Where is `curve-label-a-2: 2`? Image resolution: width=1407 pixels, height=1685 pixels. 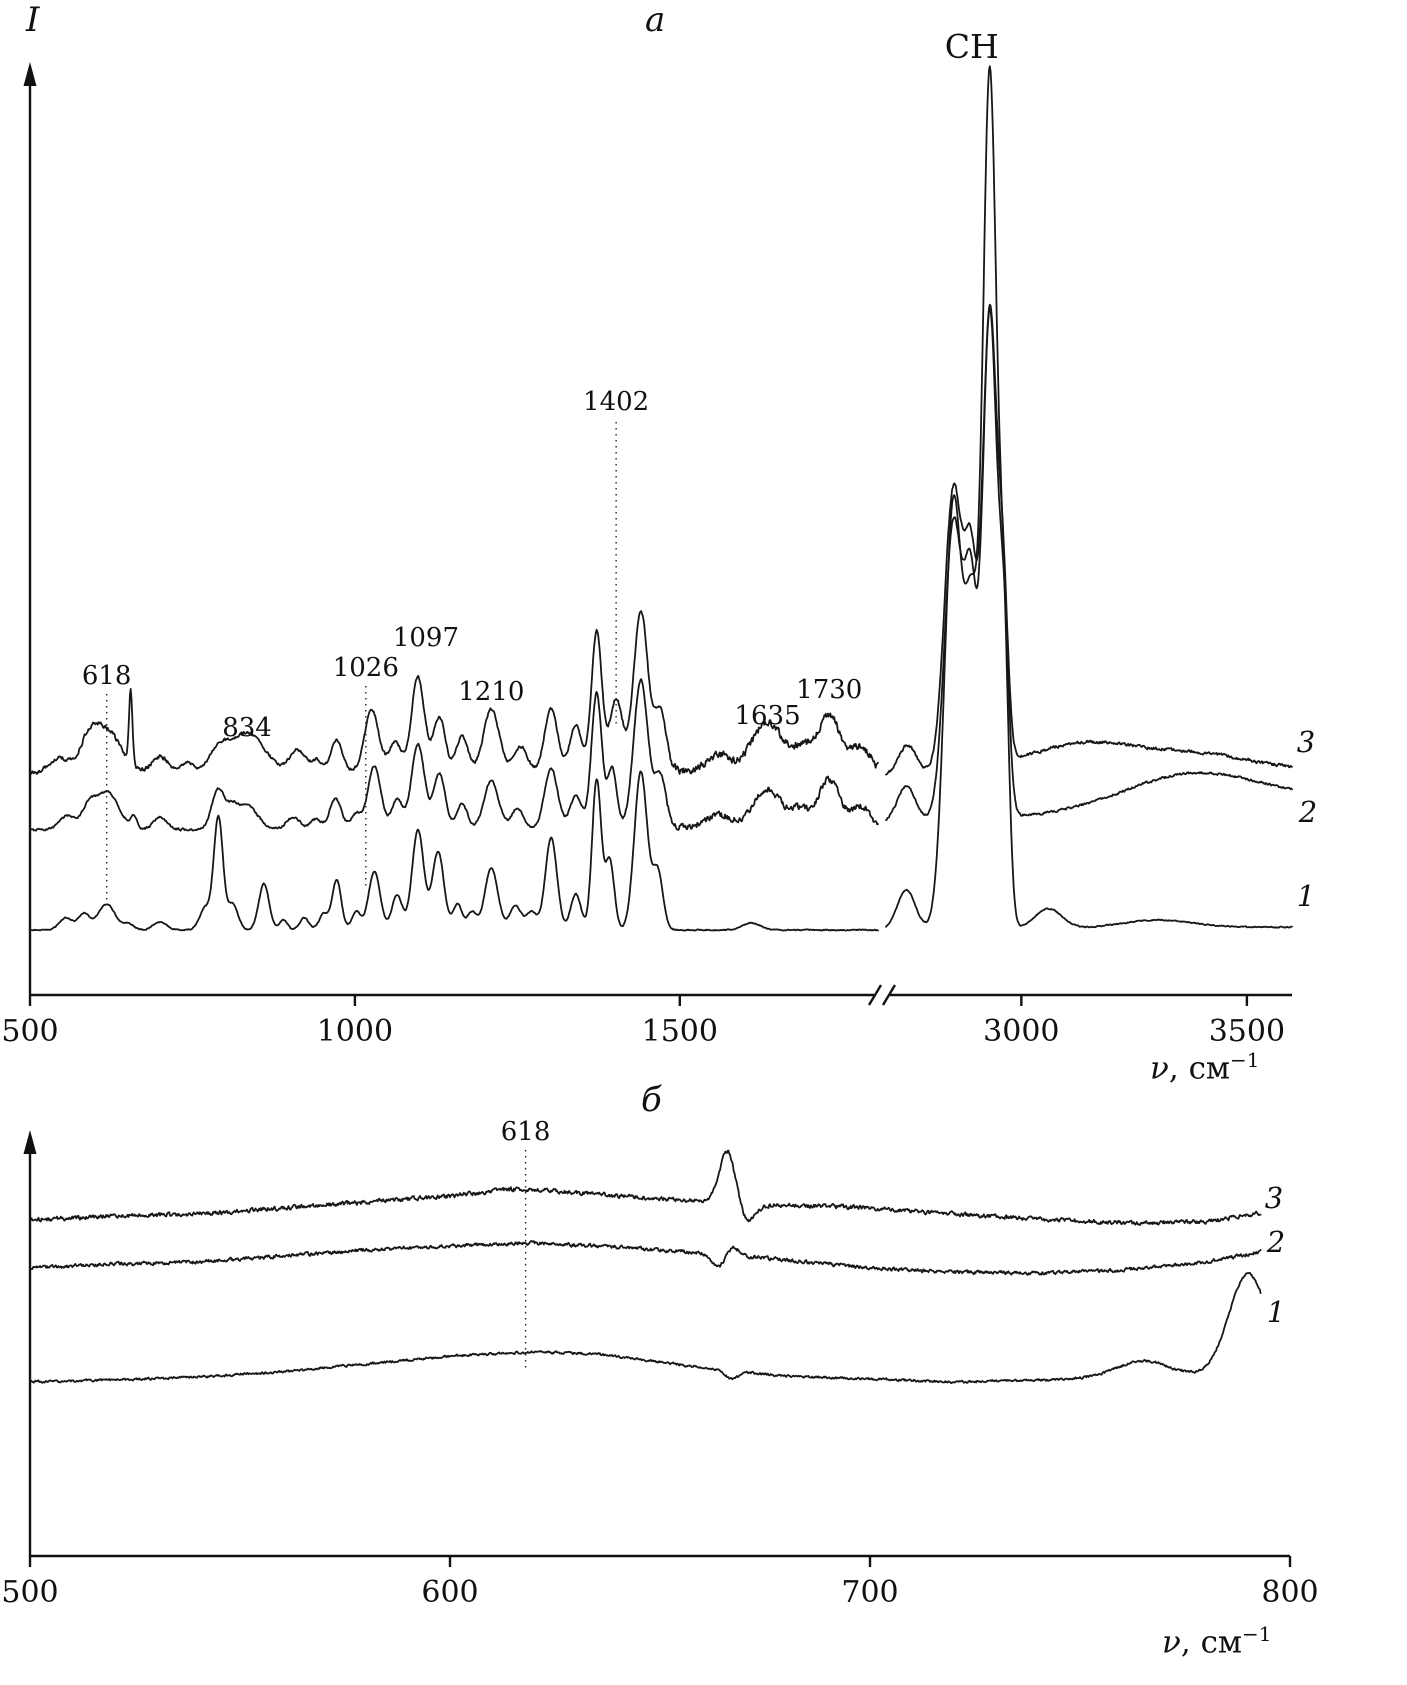 curve-label-a-2: 2 is located at coordinates (1307, 812).